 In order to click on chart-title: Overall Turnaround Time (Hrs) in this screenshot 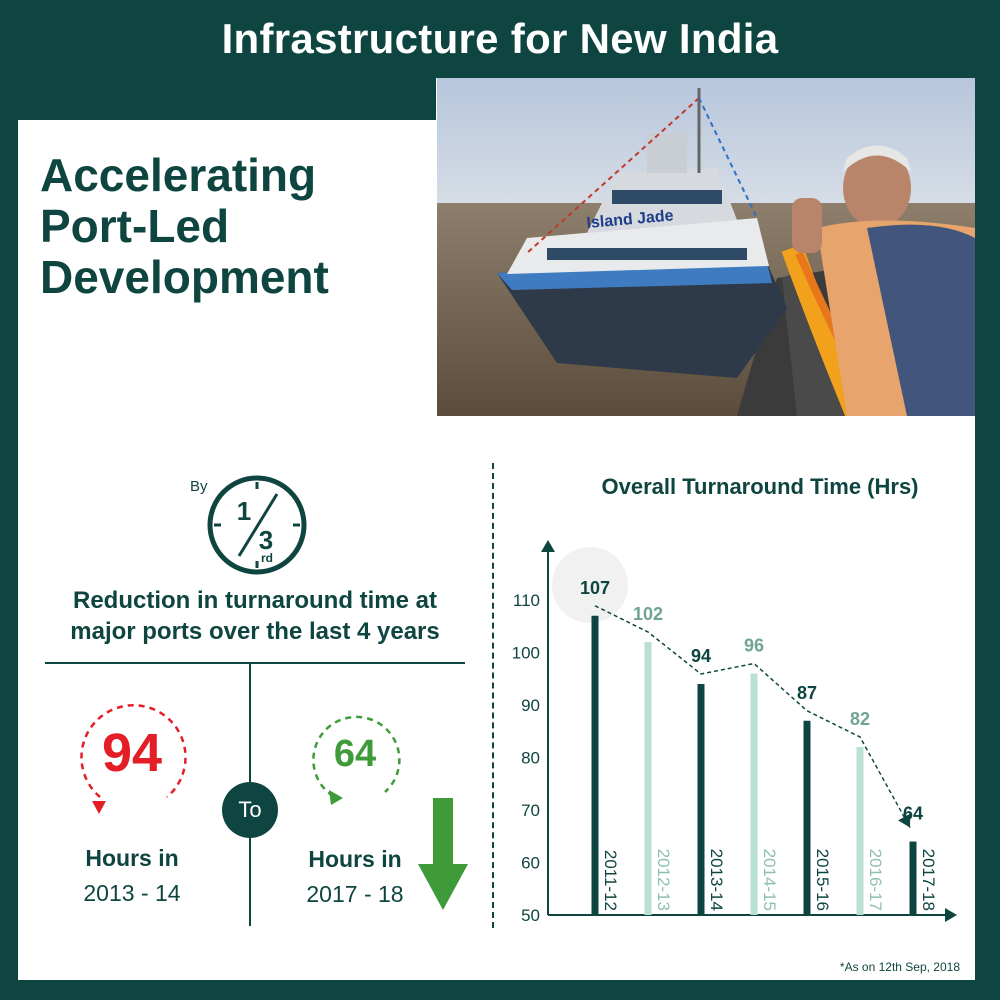, I will do `click(760, 486)`.